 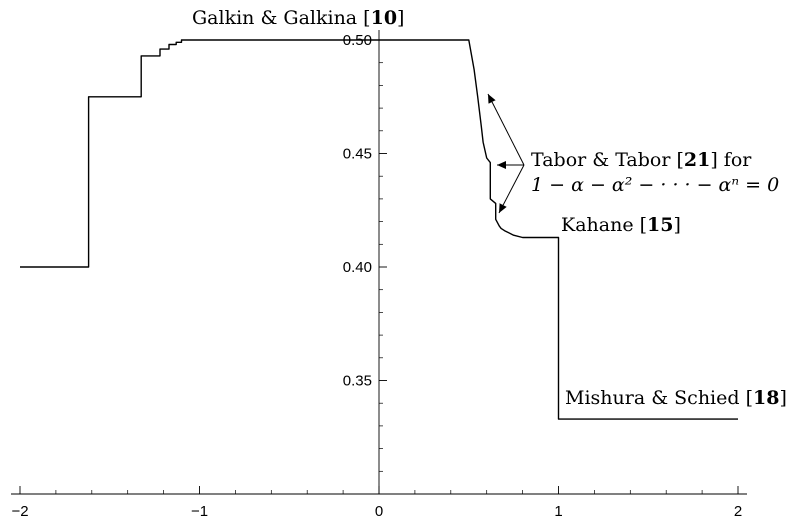 I want to click on x-tick-label: −2, so click(x=19, y=511).